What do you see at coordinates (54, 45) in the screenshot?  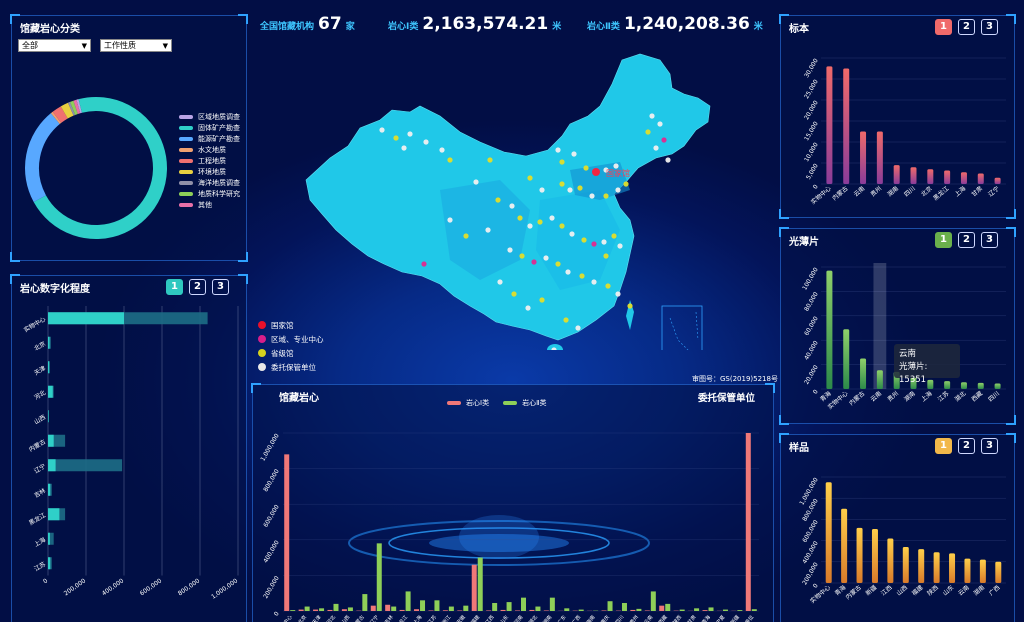 I see `scope-select: 全部 ▼` at bounding box center [54, 45].